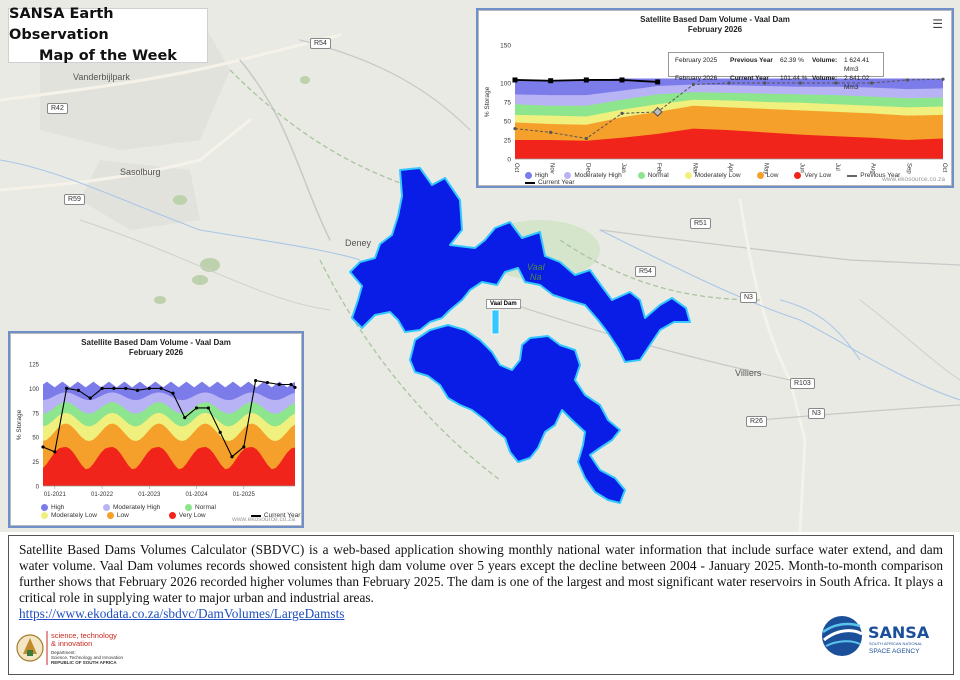 This screenshot has width=960, height=680. What do you see at coordinates (58, 507) in the screenshot?
I see `legend-b-high-label: High` at bounding box center [58, 507].